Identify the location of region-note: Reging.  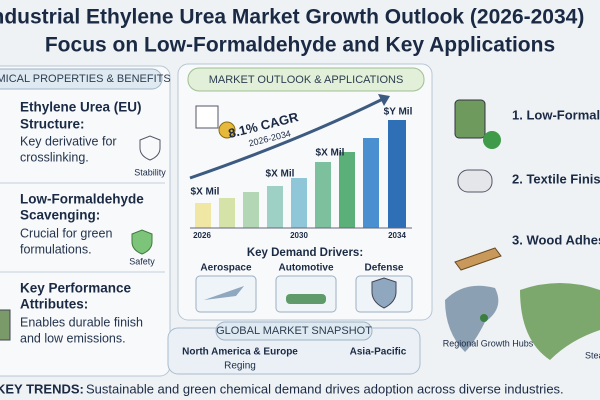
(240, 366).